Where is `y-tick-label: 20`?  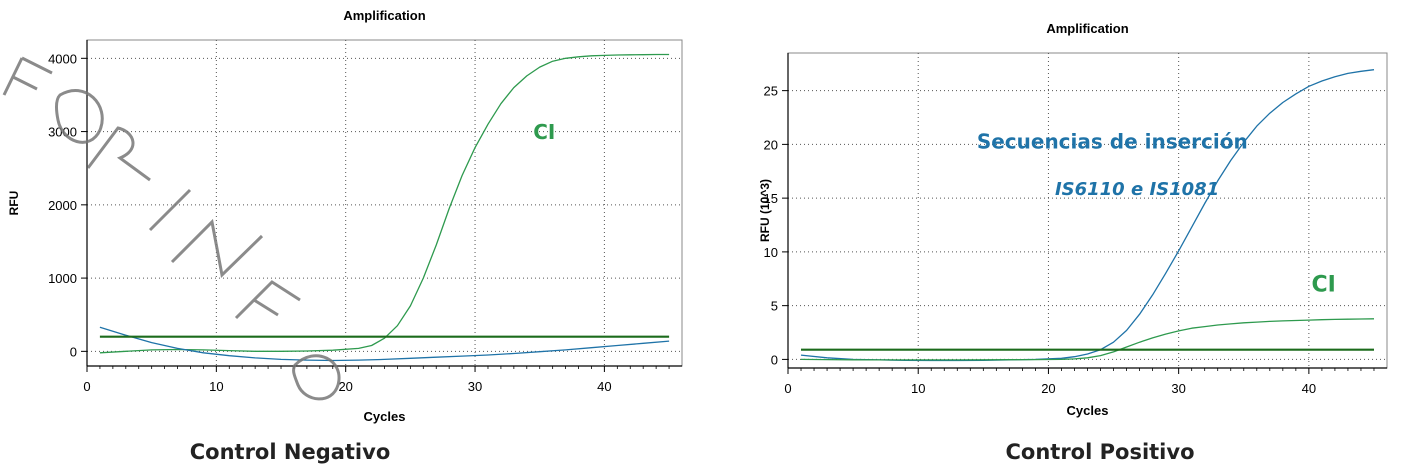 y-tick-label: 20 is located at coordinates (771, 144).